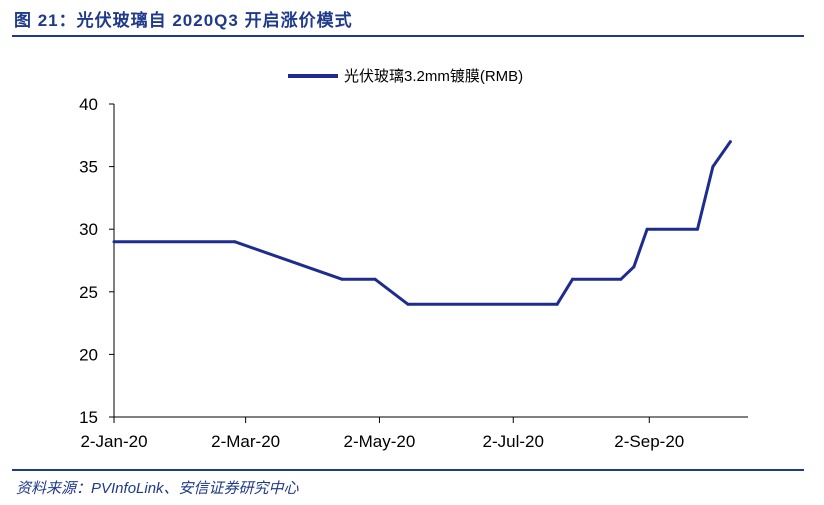  What do you see at coordinates (88, 229) in the screenshot?
I see `y-tick-label: 30` at bounding box center [88, 229].